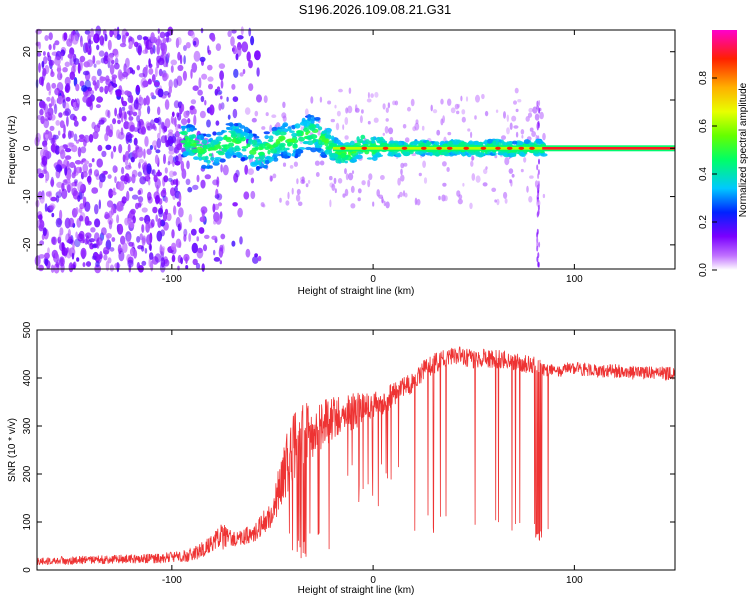 The image size is (750, 600). What do you see at coordinates (537, 259) in the screenshot?
I see `spike-blob` at bounding box center [537, 259].